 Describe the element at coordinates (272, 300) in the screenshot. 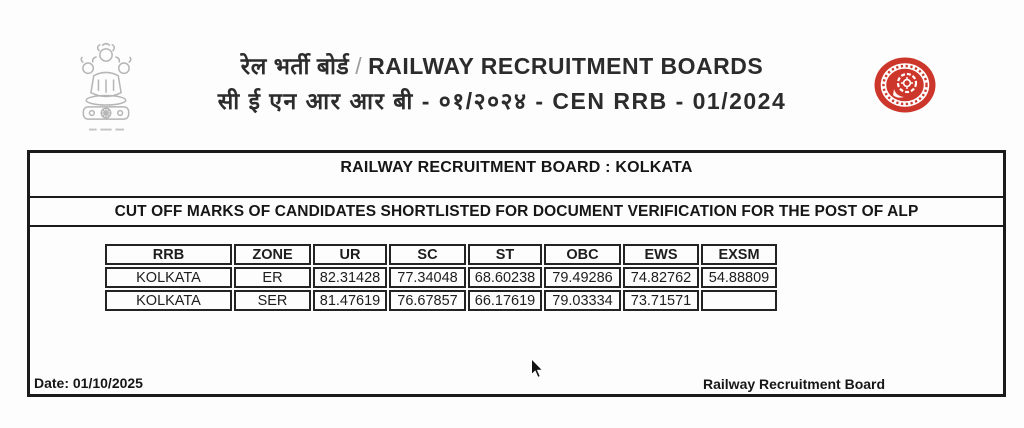

I see `cell-zone: SER` at that location.